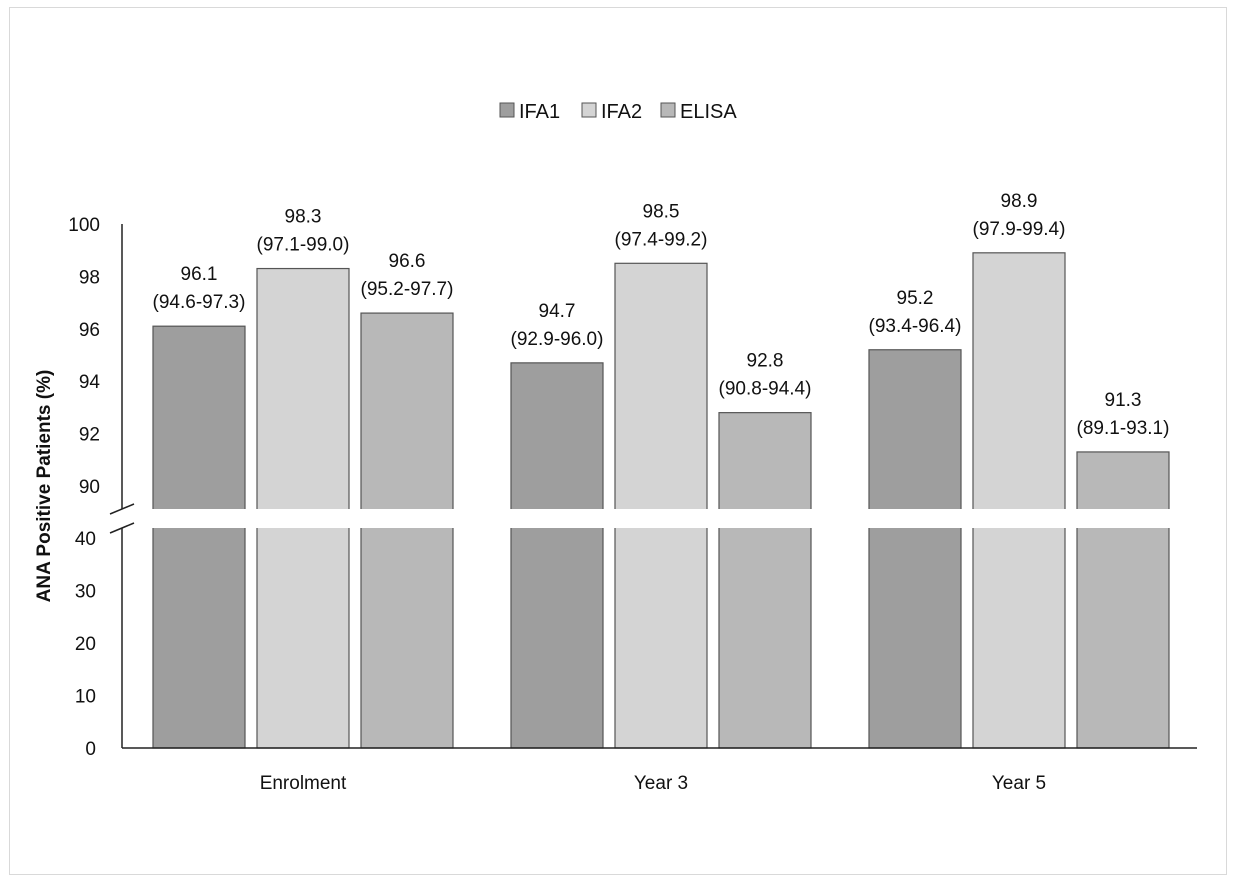  What do you see at coordinates (652, 518) in the screenshot?
I see `axis-break-gap` at bounding box center [652, 518].